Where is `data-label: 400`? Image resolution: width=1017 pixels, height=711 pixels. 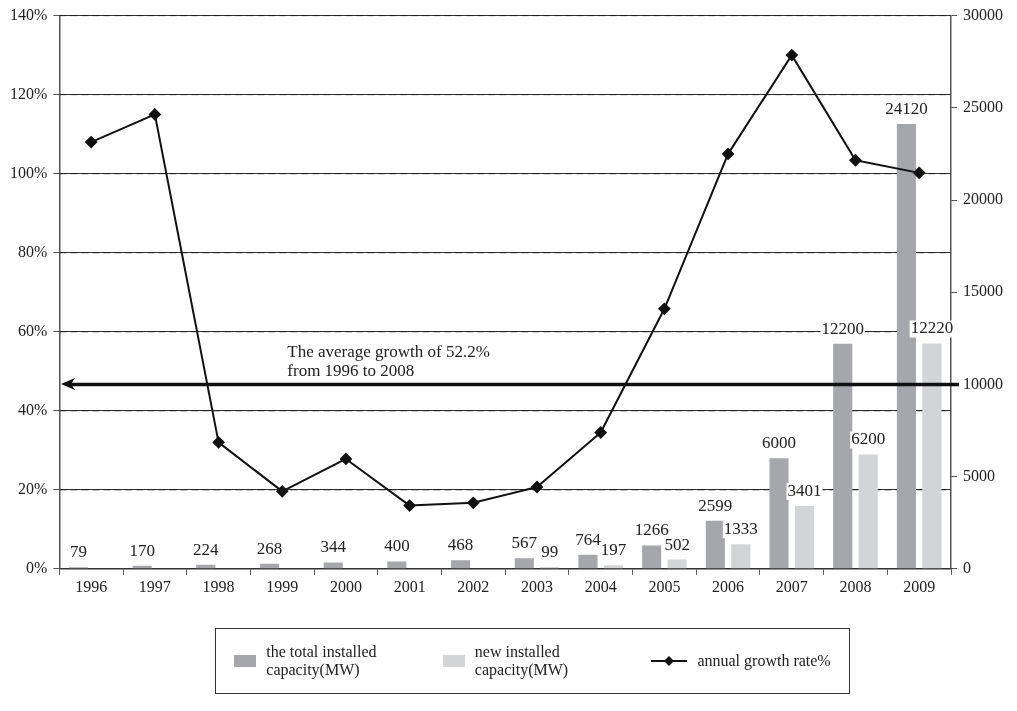 data-label: 400 is located at coordinates (397, 546).